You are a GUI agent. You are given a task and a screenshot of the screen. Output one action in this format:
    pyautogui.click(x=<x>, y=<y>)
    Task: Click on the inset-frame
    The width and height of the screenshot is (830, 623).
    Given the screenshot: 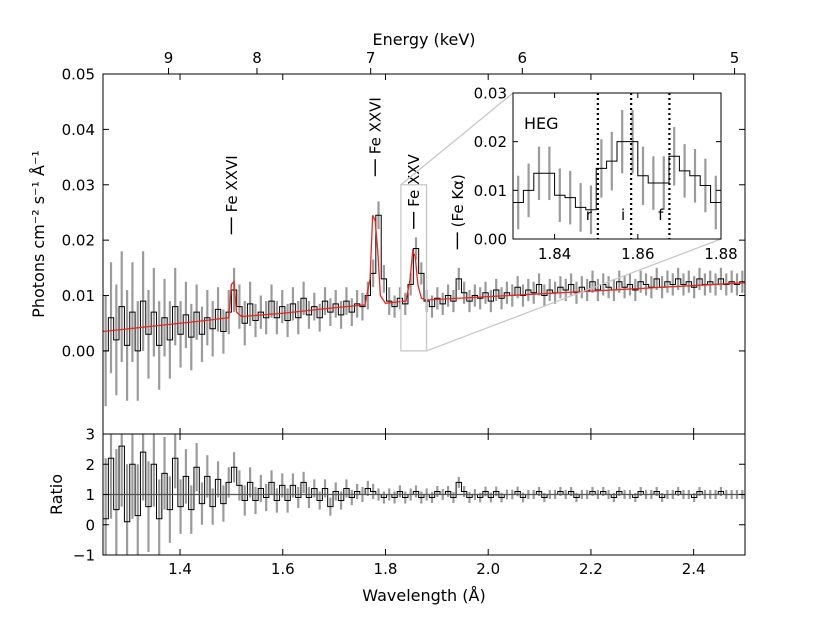 What is the action you would take?
    pyautogui.click(x=617, y=166)
    